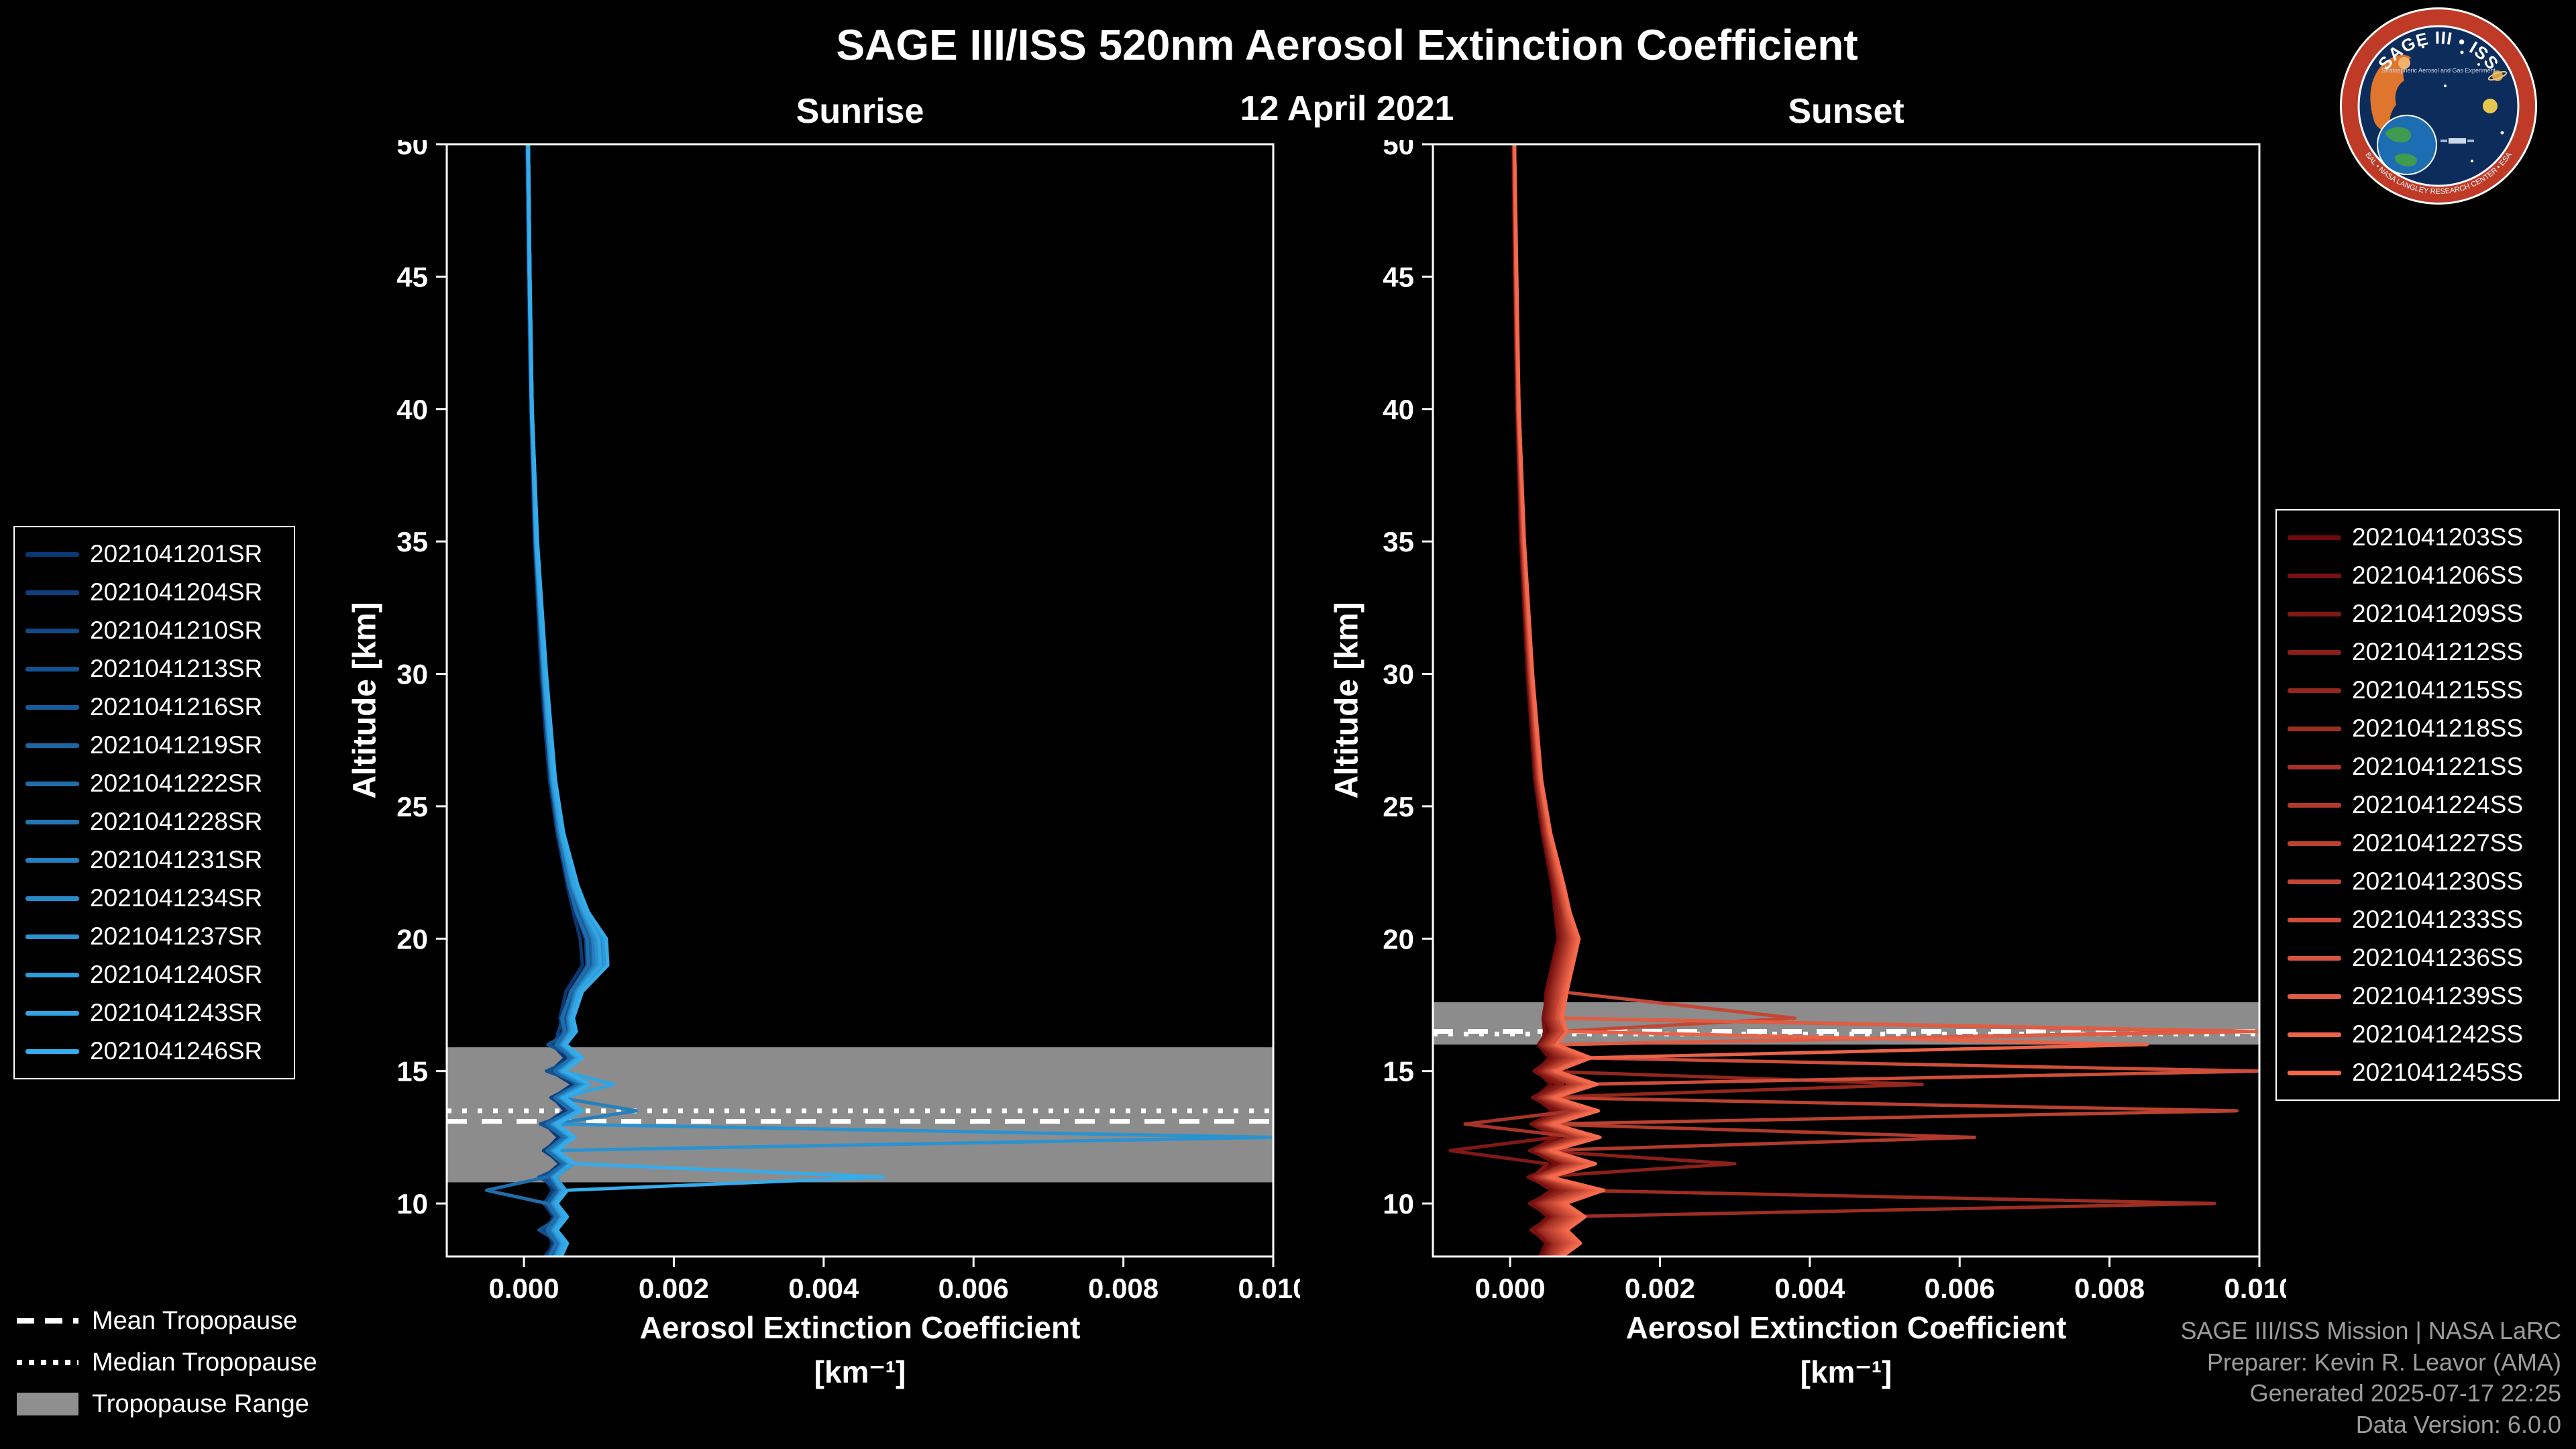 Image resolution: width=2576 pixels, height=1449 pixels. Describe the element at coordinates (2438, 804) in the screenshot. I see `legend-label: 2021041224SS` at that location.